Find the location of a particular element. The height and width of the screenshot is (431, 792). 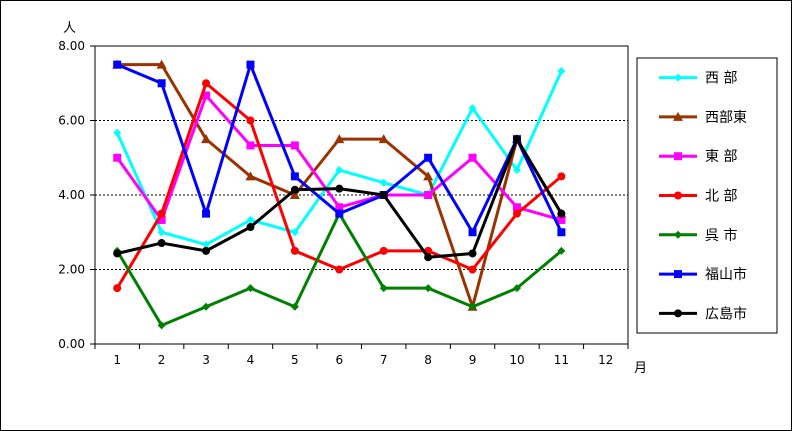

x-axis-unit: 月 is located at coordinates (640, 368).